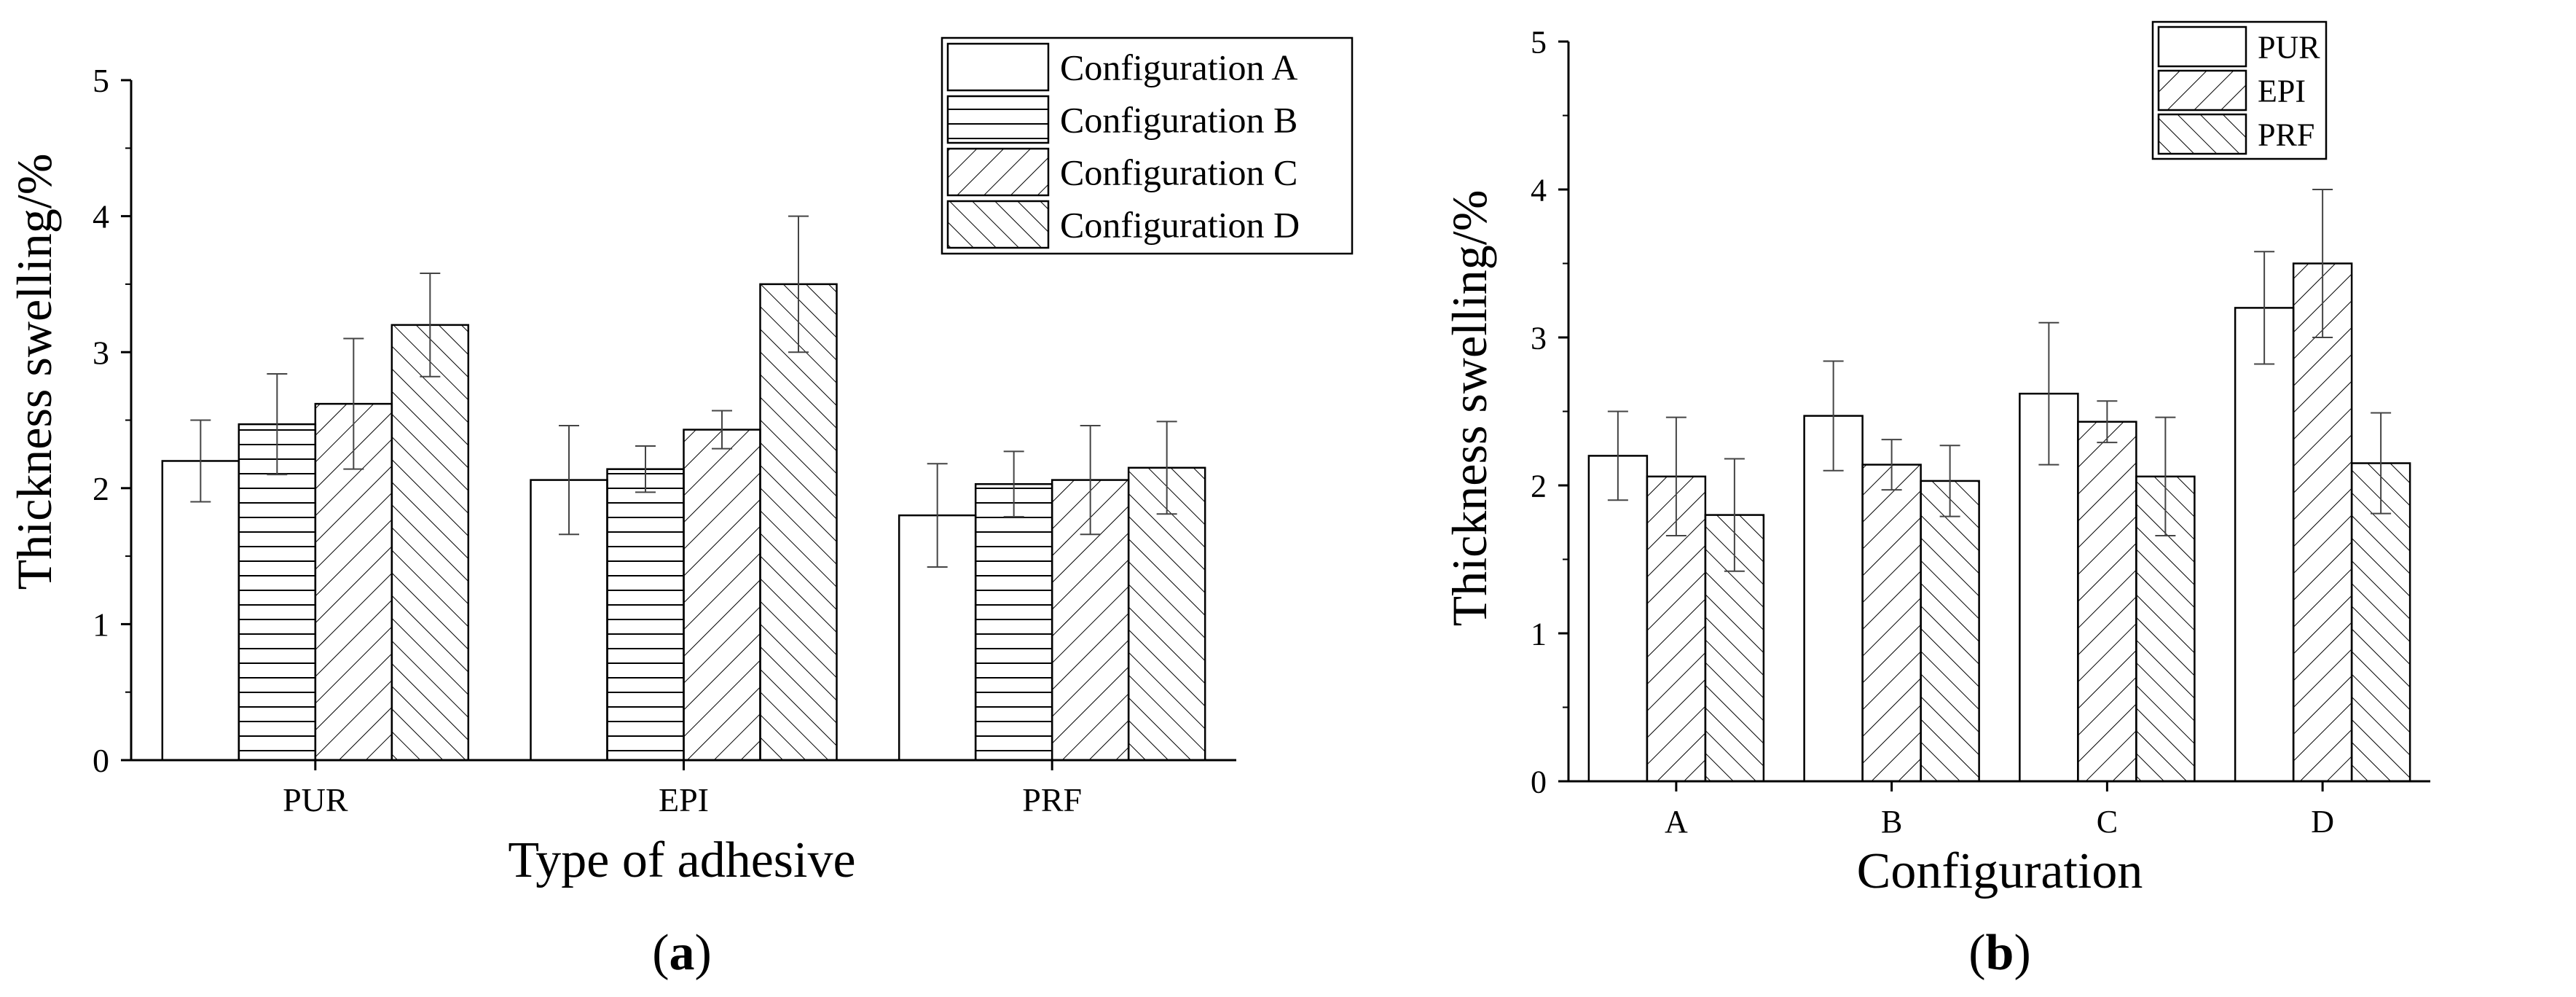  I want to click on x-tick-label: D, so click(2322, 822).